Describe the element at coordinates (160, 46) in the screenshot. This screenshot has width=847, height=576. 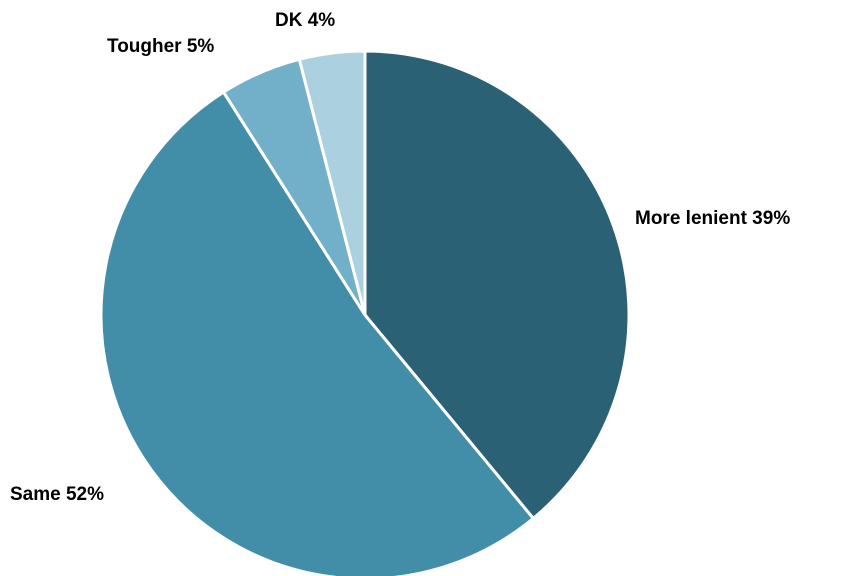
I see `slice-label-tougher: Tougher 5%` at that location.